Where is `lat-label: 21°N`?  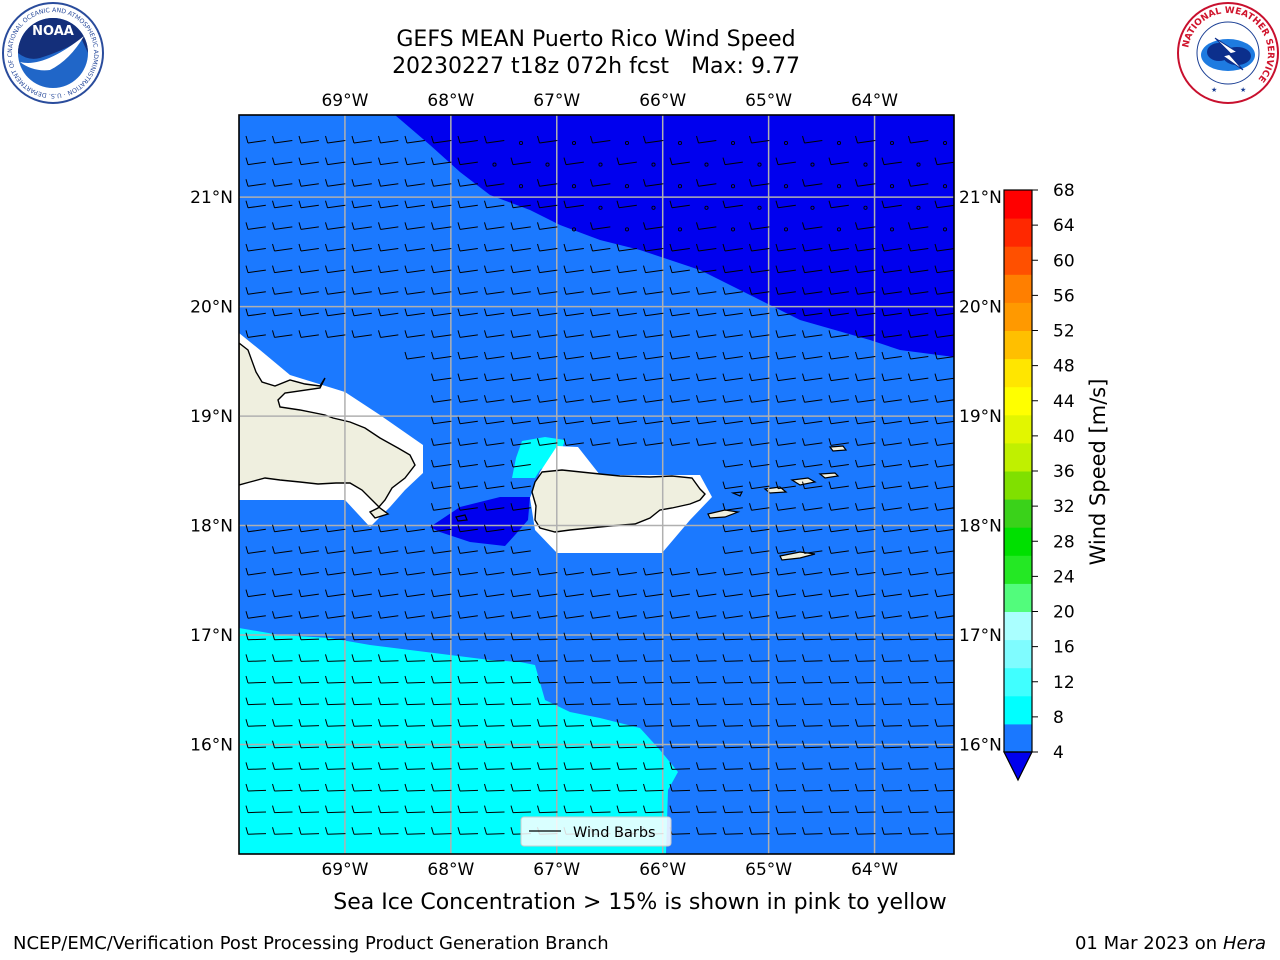
lat-label: 21°N is located at coordinates (980, 198).